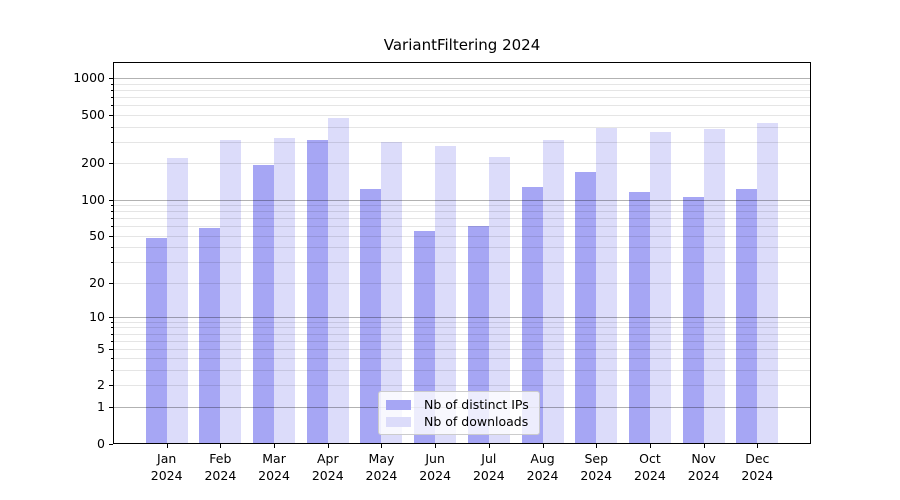  What do you see at coordinates (210, 336) in the screenshot?
I see `bar-distinct-ips-feb` at bounding box center [210, 336].